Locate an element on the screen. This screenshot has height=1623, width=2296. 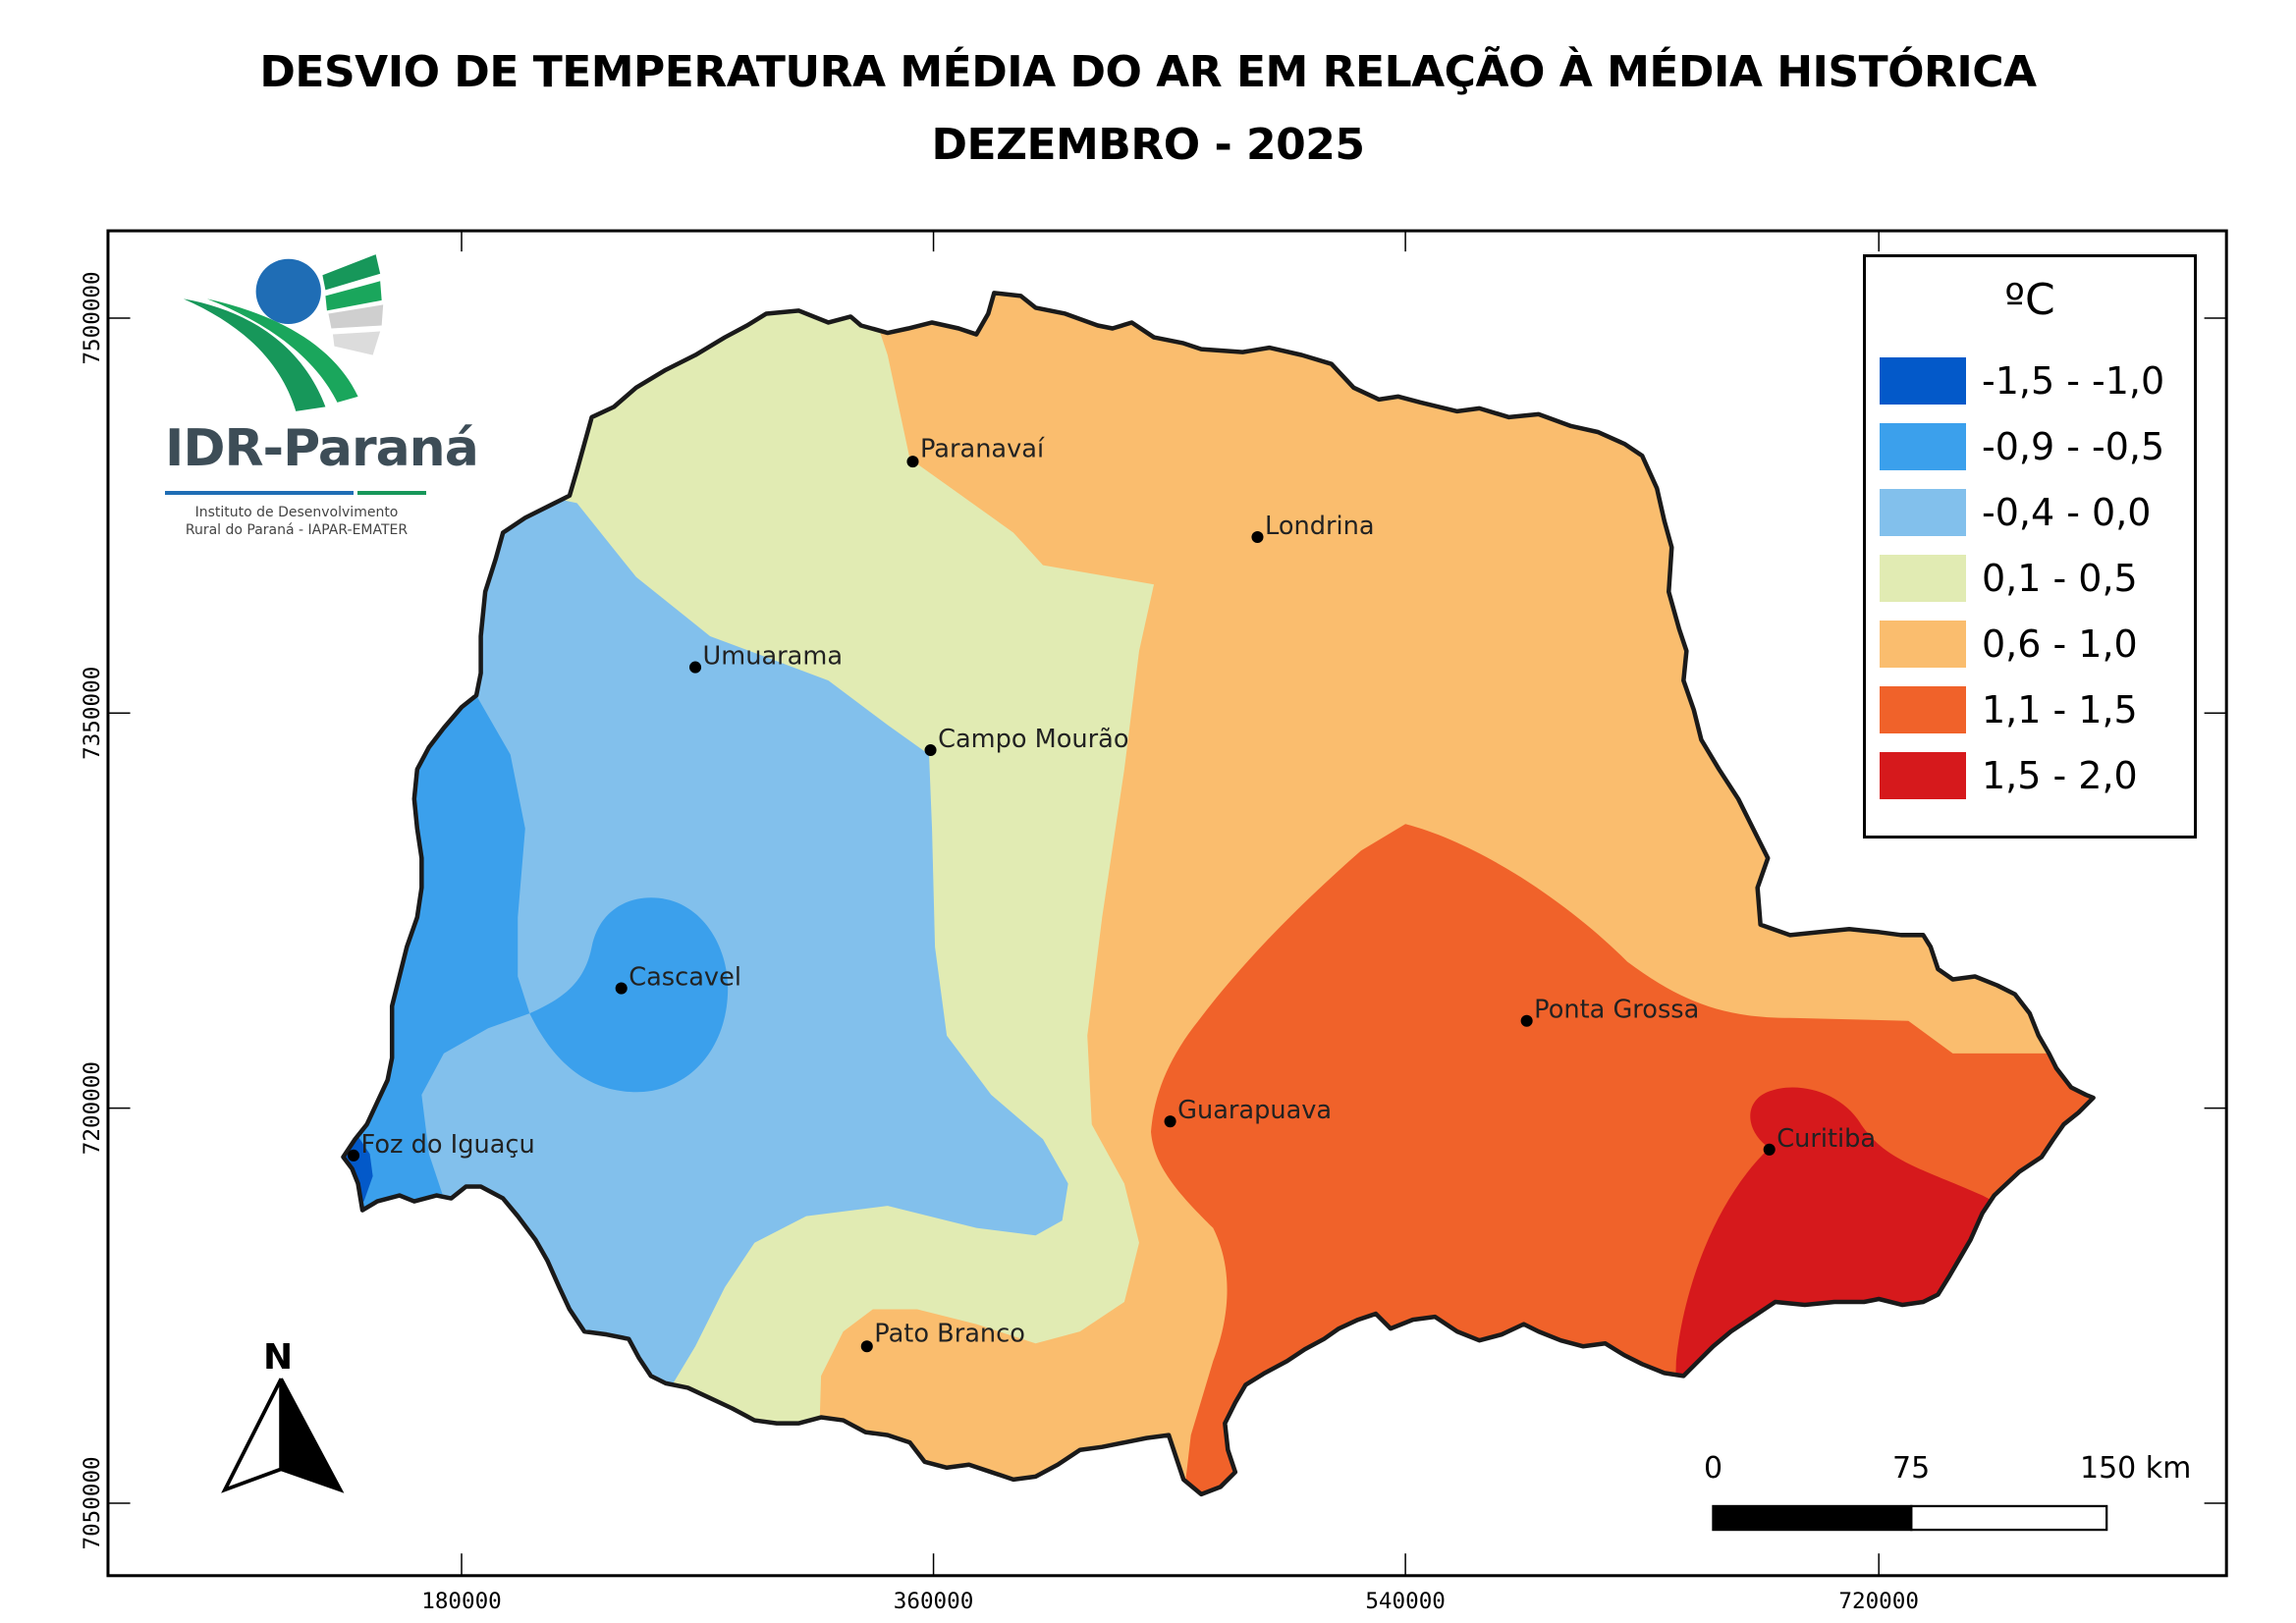
city-campo-mourao: Campo Mourão is located at coordinates (1026, 740).